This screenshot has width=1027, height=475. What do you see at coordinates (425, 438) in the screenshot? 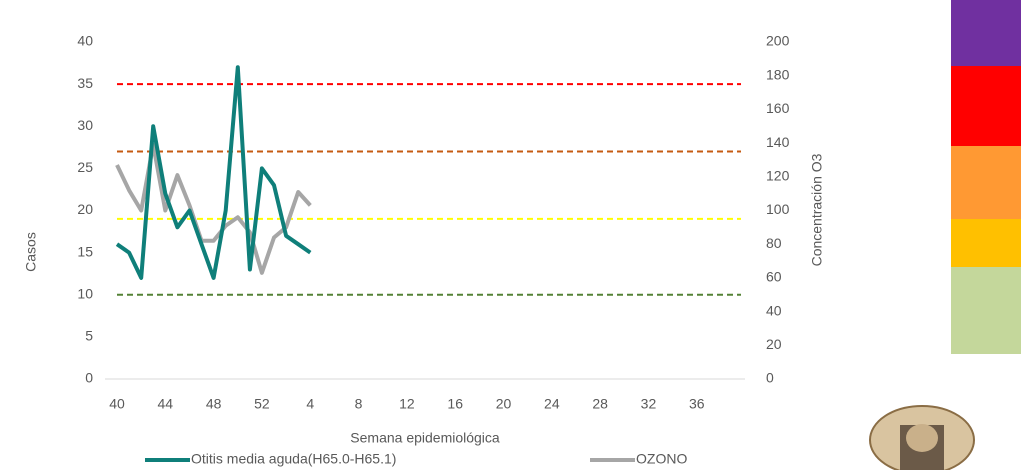
I see `x-axis-title: Semana epidemiológica` at bounding box center [425, 438].